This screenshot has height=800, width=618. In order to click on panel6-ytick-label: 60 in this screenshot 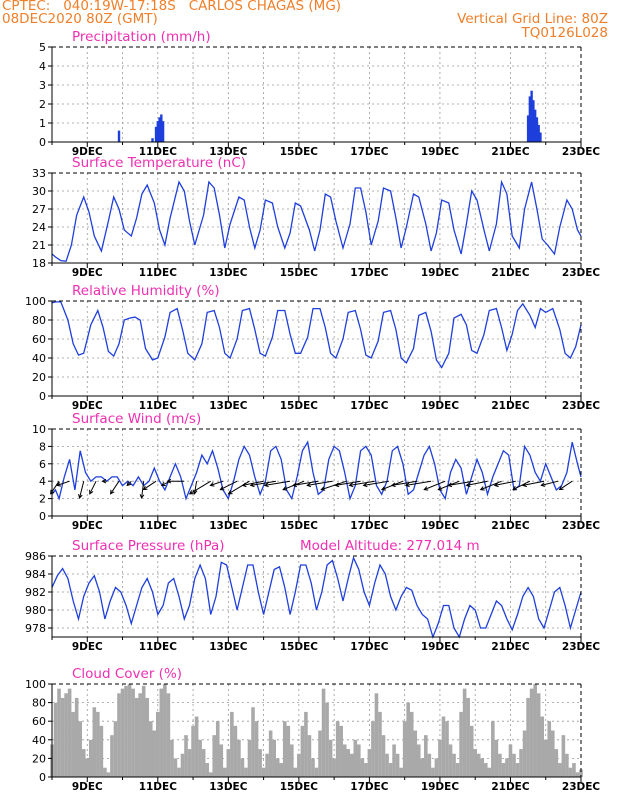, I will do `click(39, 721)`.